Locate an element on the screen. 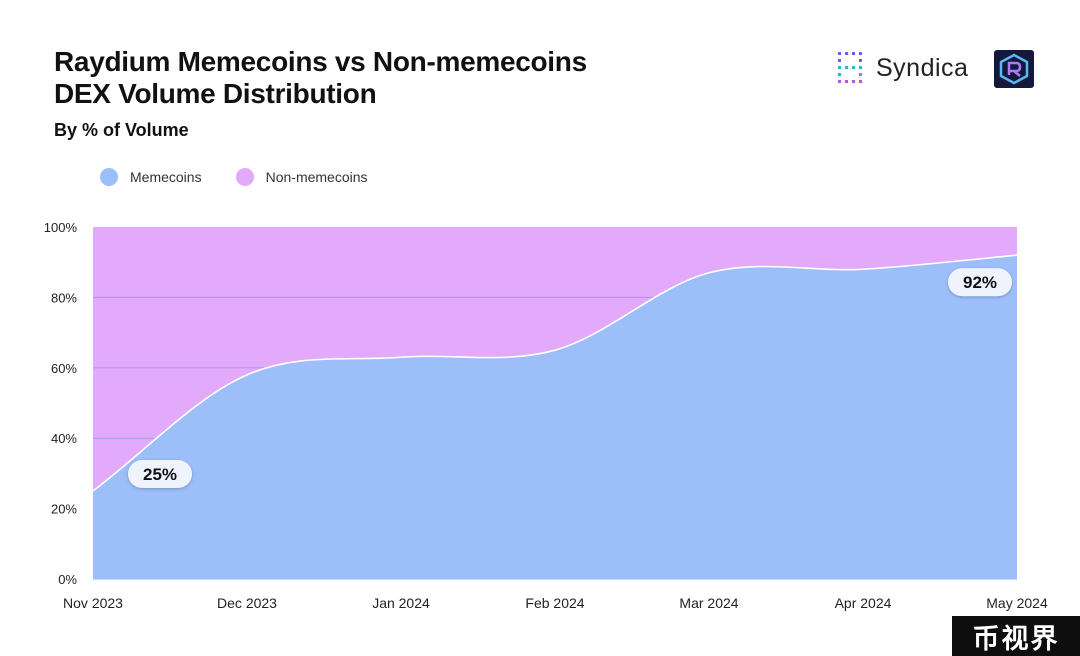 The width and height of the screenshot is (1080, 656). syndica-brand: Syndica is located at coordinates (902, 68).